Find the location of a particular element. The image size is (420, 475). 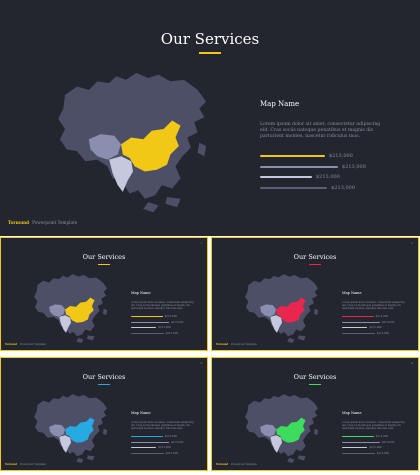

page-number: 3 is located at coordinates (201, 363).